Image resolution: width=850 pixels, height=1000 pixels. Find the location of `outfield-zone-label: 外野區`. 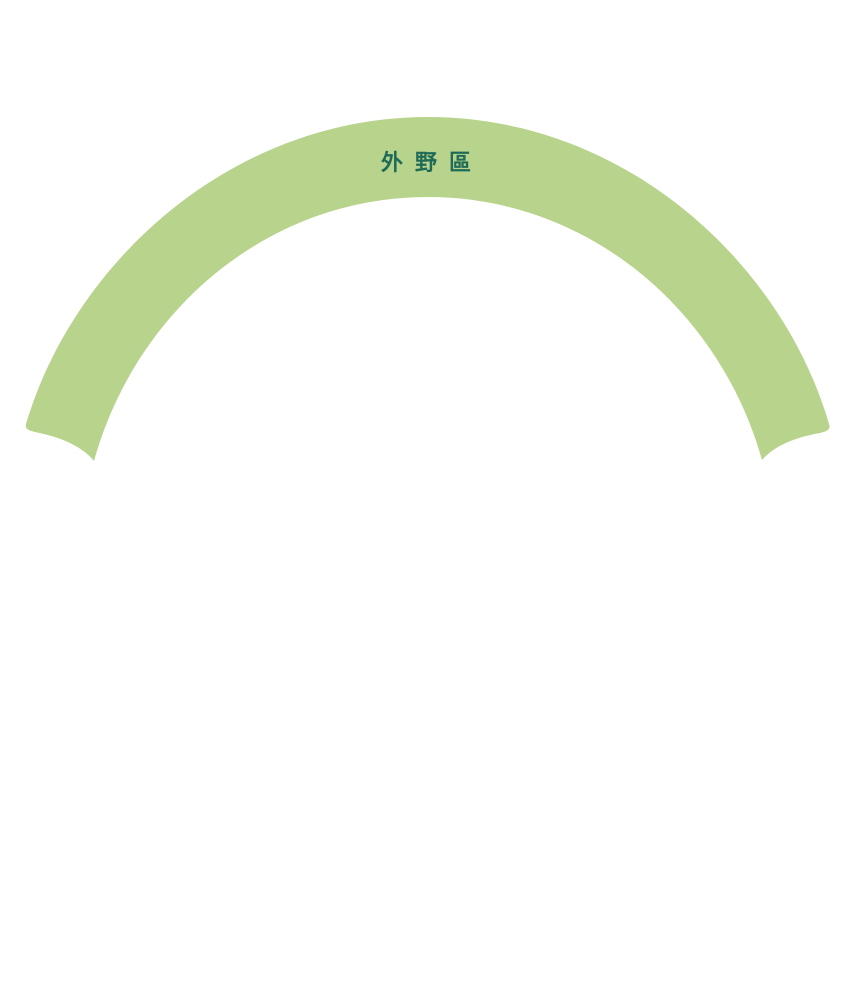

outfield-zone-label: 外野區 is located at coordinates (432, 163).